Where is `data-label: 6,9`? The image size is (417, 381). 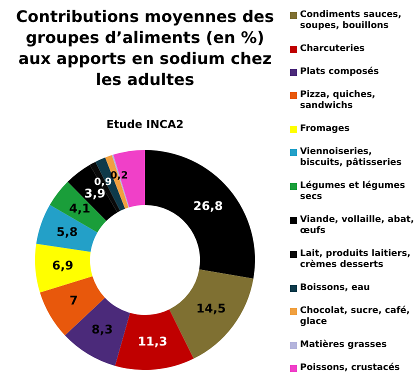 data-label: 6,9 is located at coordinates (63, 265).